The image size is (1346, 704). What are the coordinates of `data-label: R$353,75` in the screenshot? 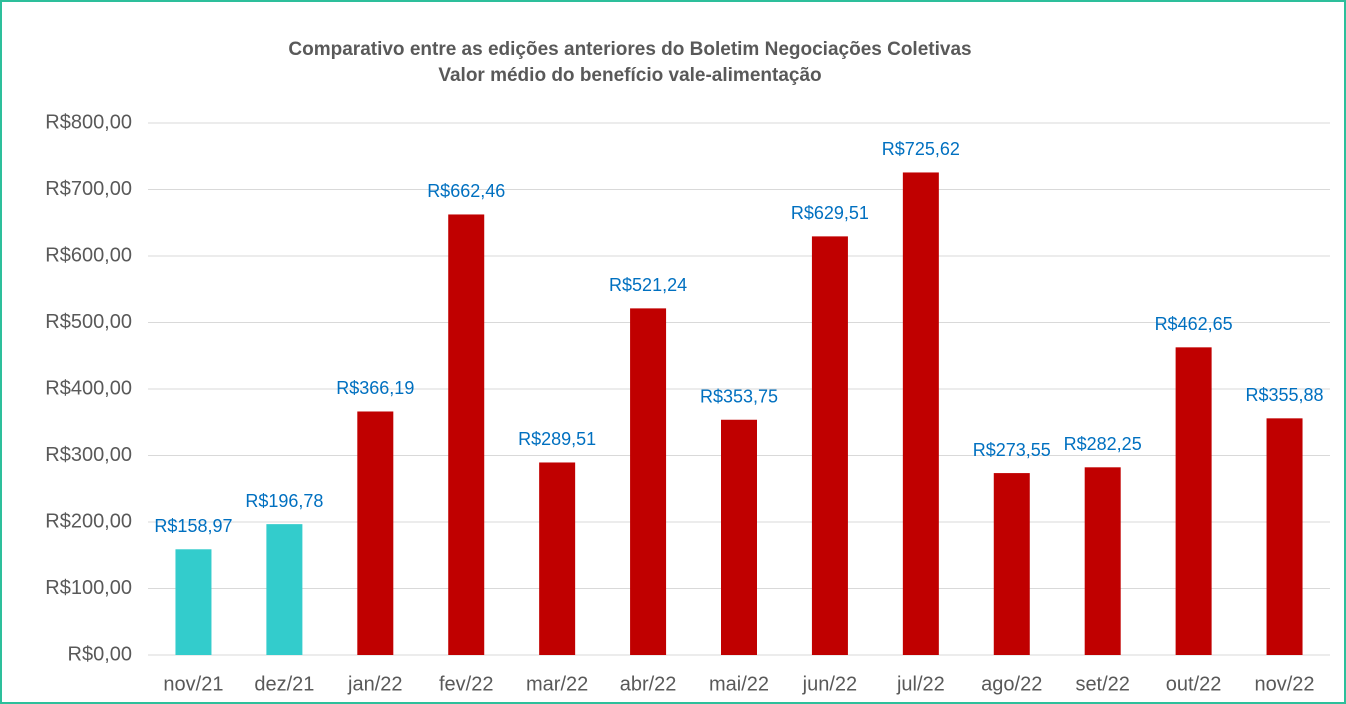 It's located at (739, 397).